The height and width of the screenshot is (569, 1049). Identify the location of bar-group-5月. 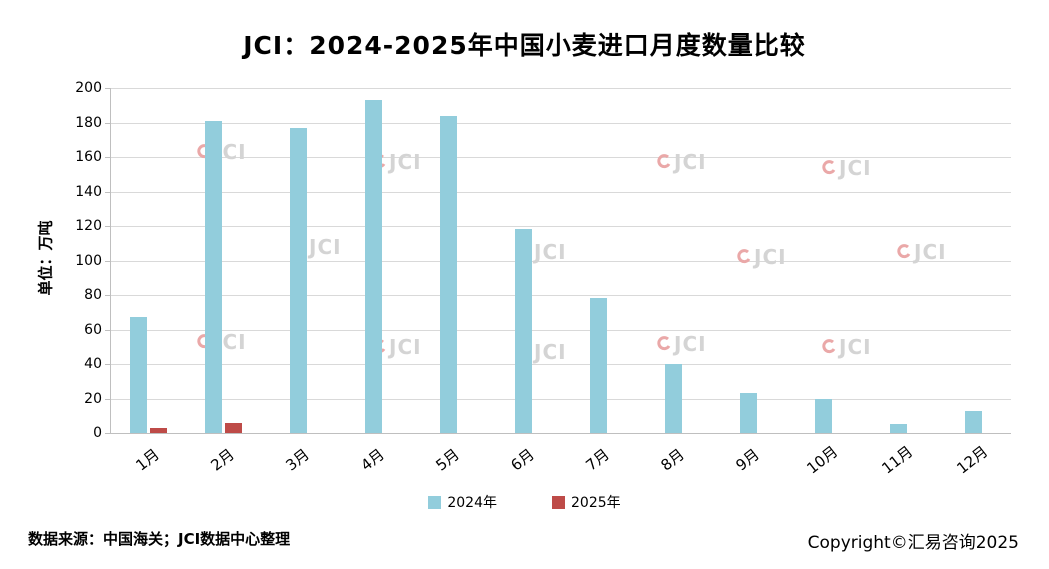
(448, 260).